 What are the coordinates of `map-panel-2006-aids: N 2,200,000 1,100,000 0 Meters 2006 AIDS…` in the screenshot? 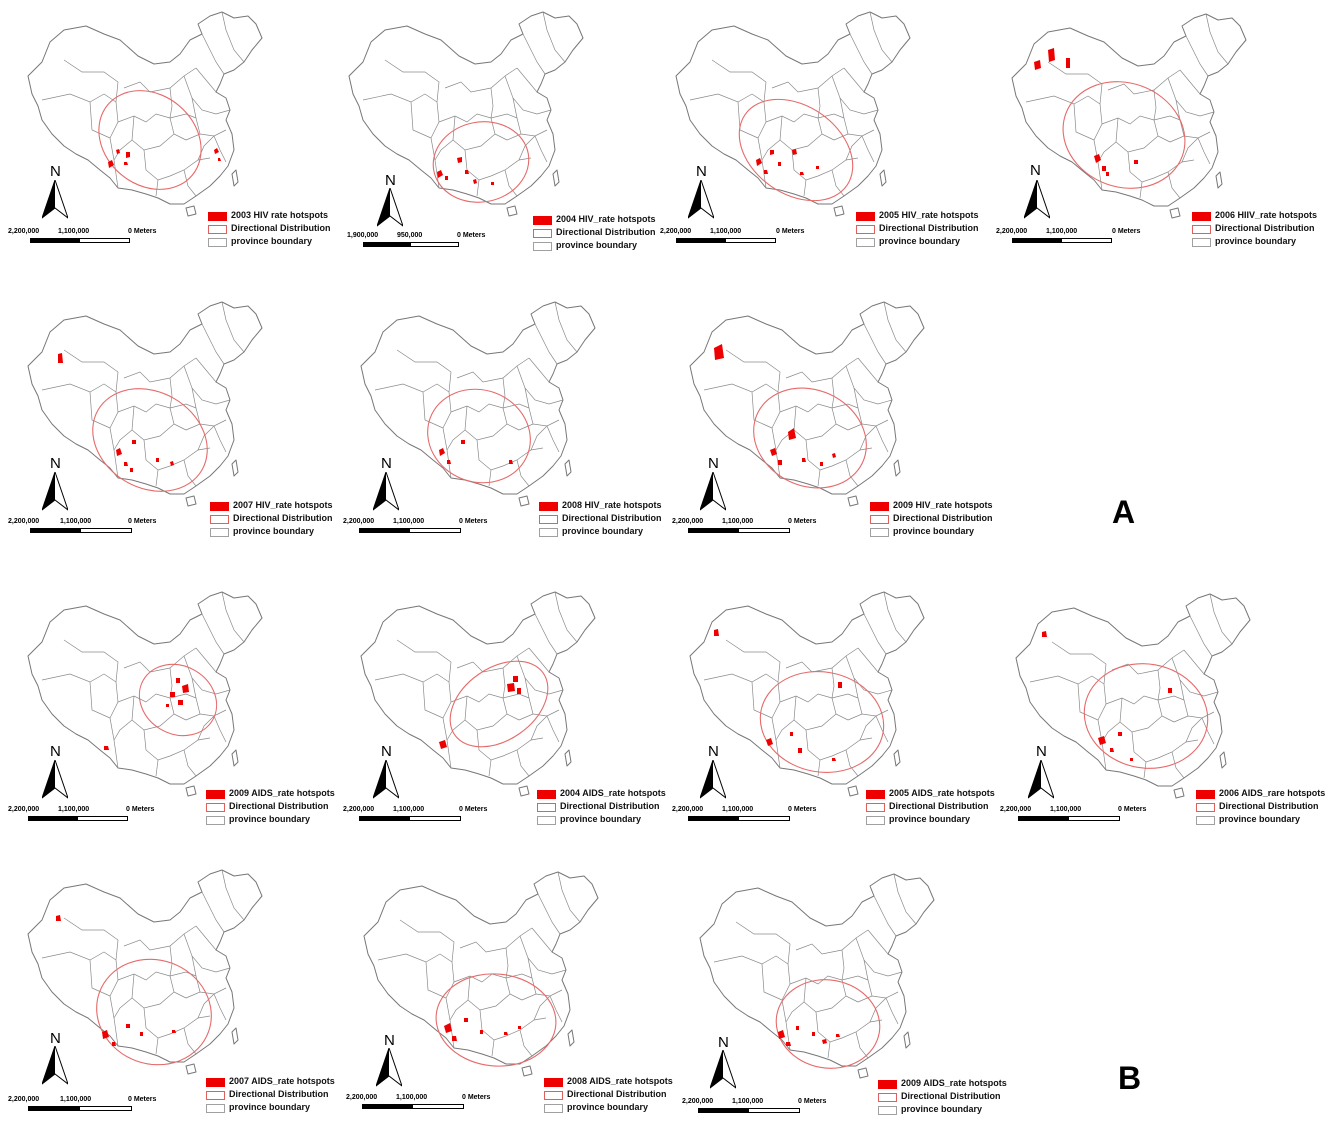 It's located at (1161, 720).